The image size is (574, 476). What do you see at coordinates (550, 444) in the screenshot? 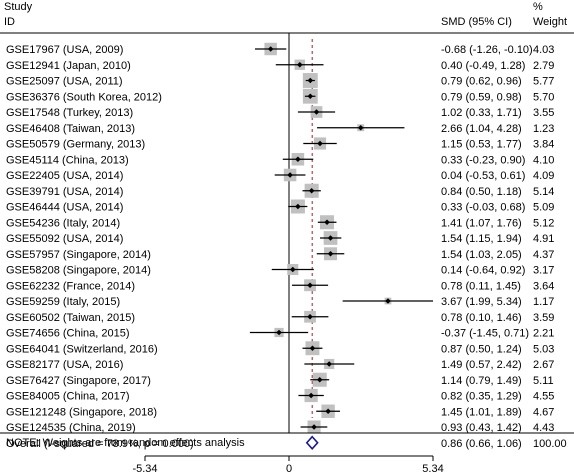
I see `overall-weight-value: 100.00` at bounding box center [550, 444].